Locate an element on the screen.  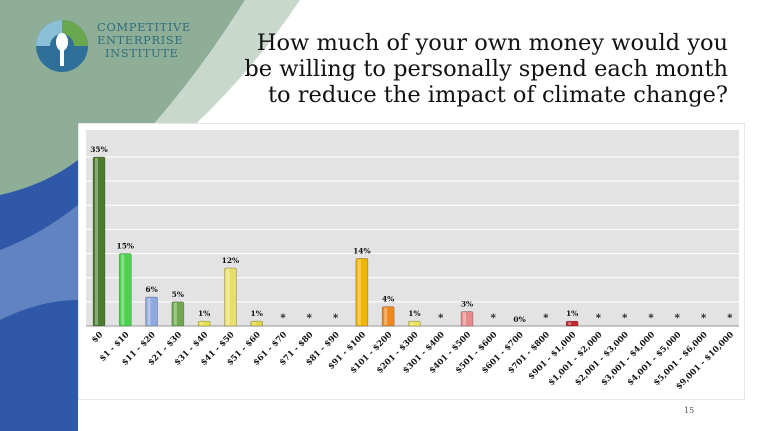
cei-logo-icon is located at coordinates (62, 46).